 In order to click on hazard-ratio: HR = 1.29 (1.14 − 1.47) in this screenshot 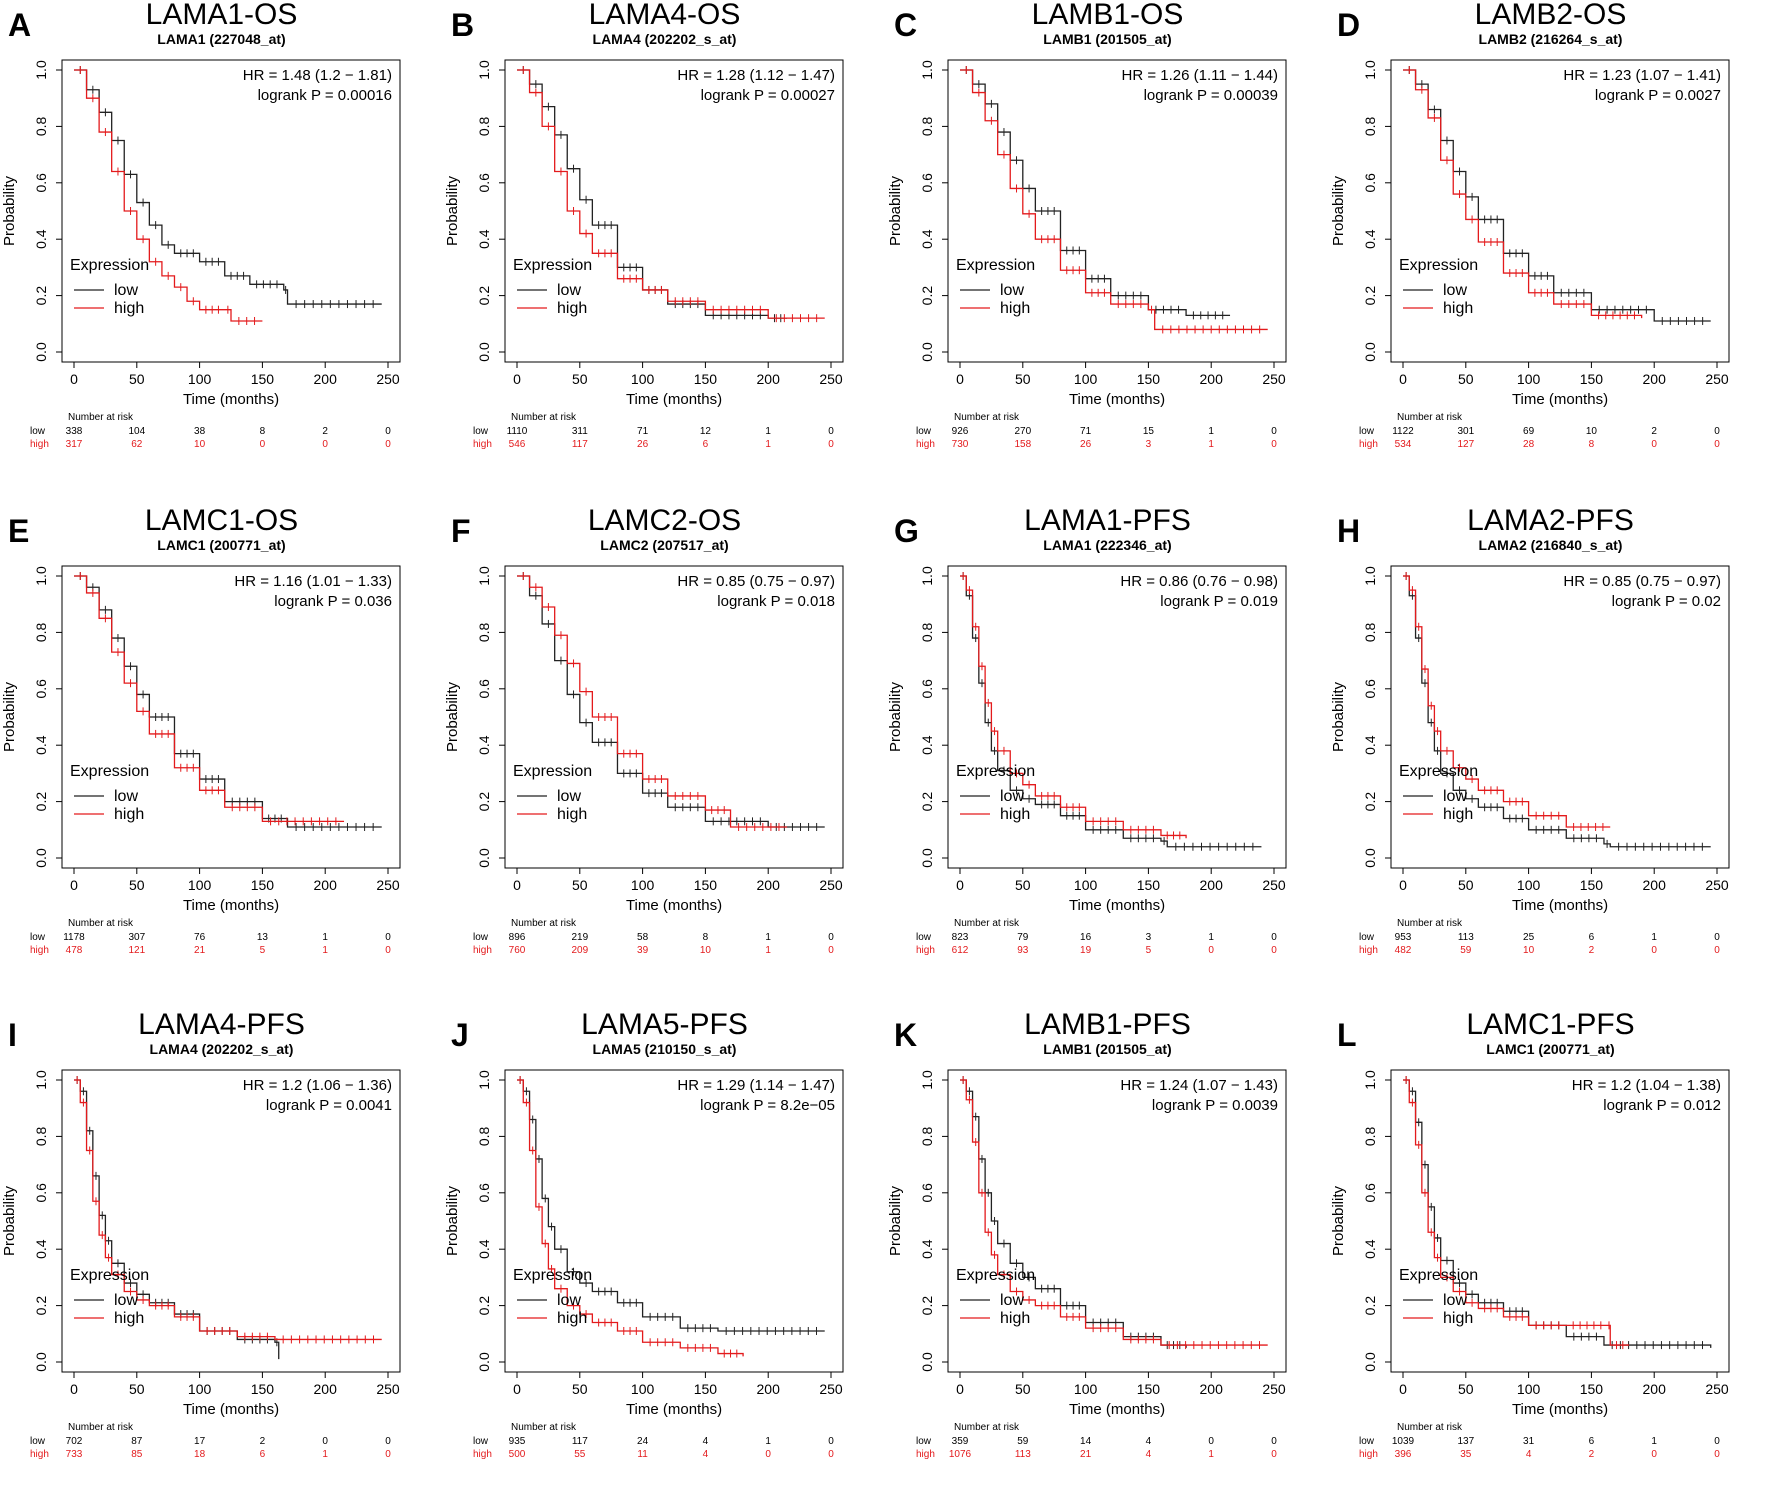, I will do `click(756, 1085)`.